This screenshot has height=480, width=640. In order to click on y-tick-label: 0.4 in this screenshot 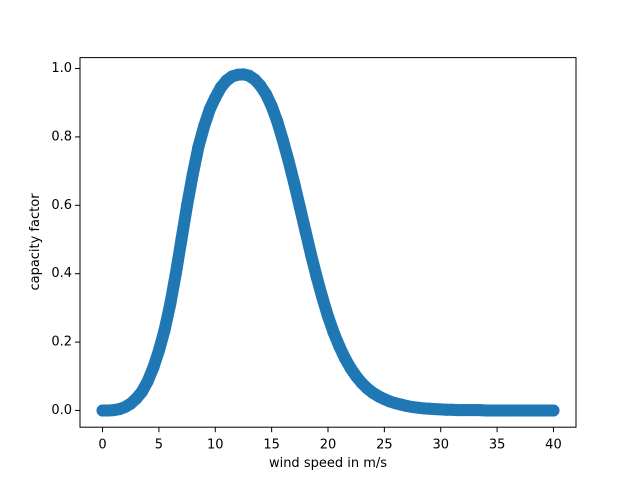, I will do `click(61, 273)`.